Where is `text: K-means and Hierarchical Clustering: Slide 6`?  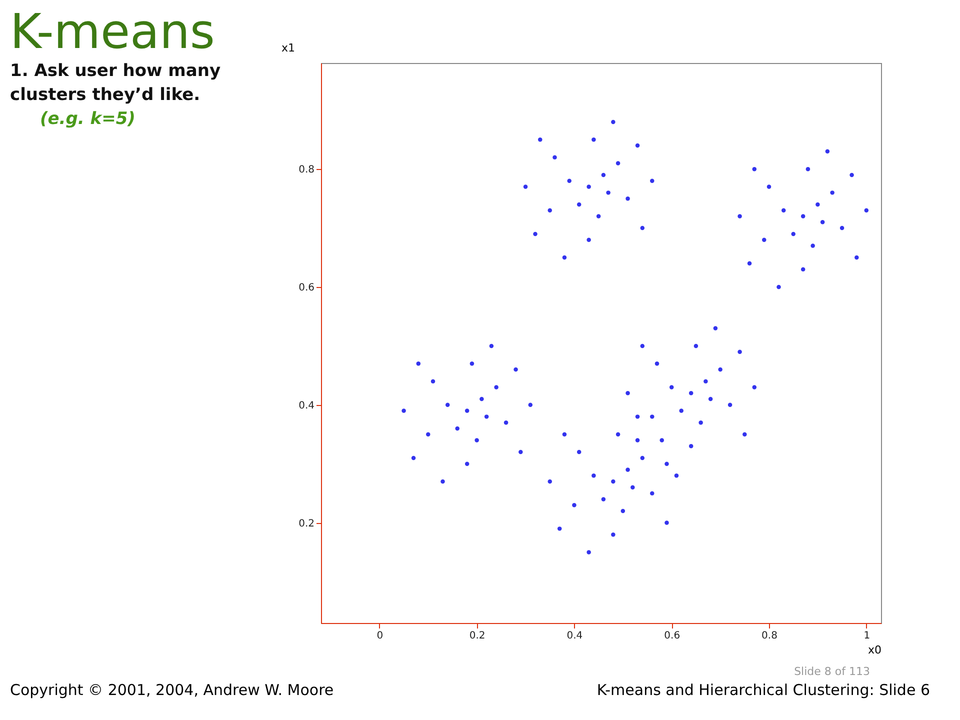 text: K-means and Hierarchical Clustering: Slide 6 is located at coordinates (763, 690).